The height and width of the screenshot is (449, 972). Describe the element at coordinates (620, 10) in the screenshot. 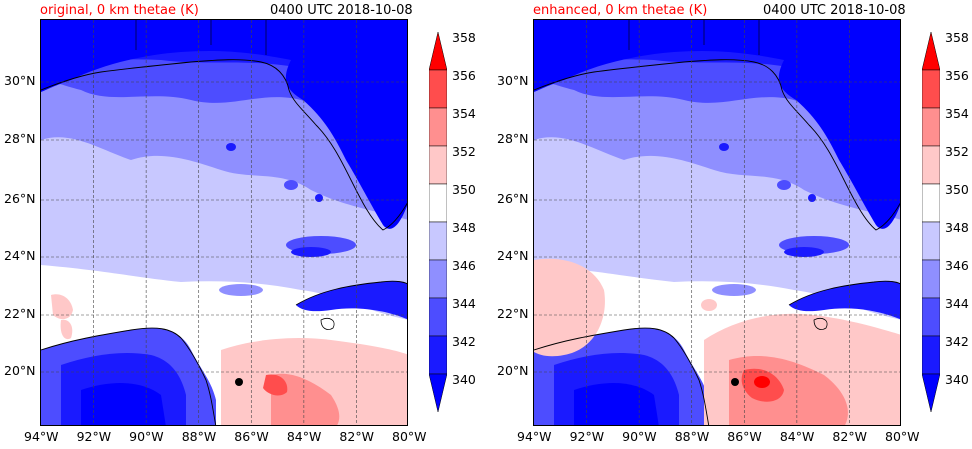

I see `panel-title: enhanced, 0 km thetae (K)` at that location.